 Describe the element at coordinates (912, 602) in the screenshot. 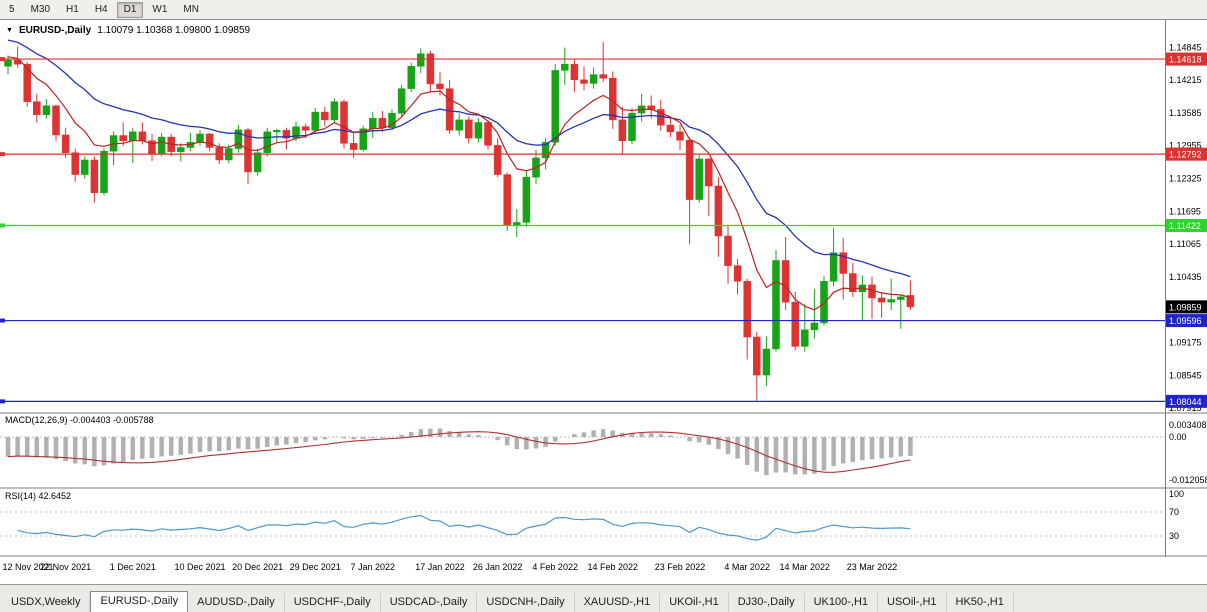

I see `symbol-tab-usoil-h1: USOil-,H1` at that location.